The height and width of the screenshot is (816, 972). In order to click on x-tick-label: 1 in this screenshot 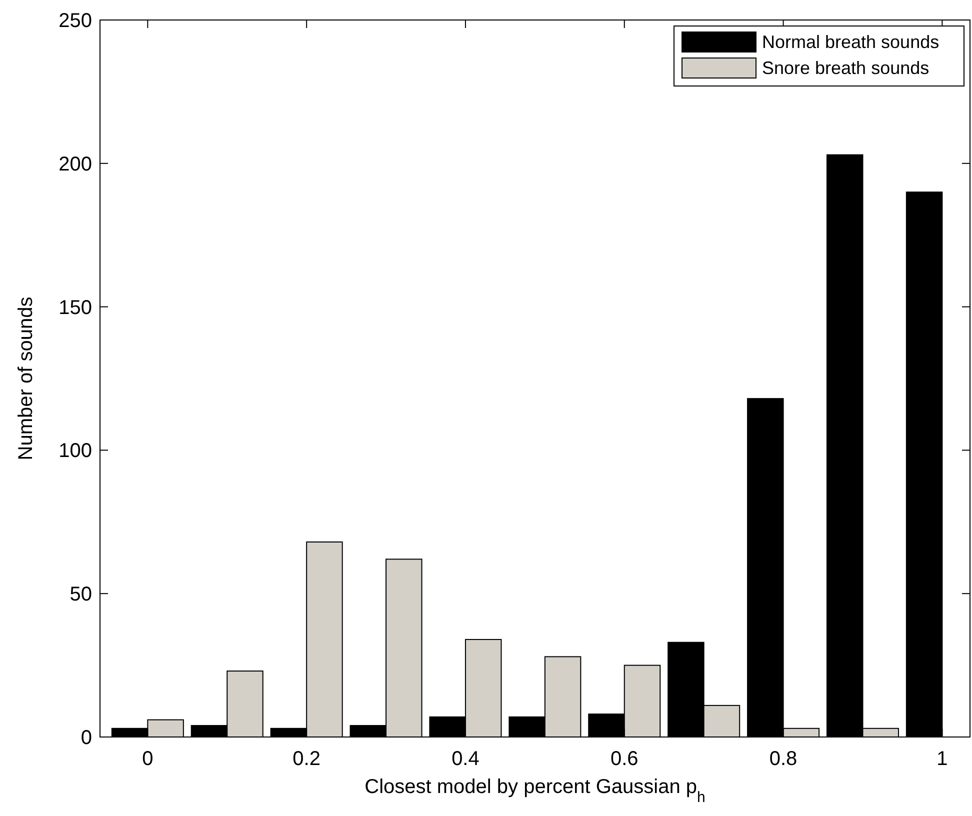, I will do `click(942, 759)`.